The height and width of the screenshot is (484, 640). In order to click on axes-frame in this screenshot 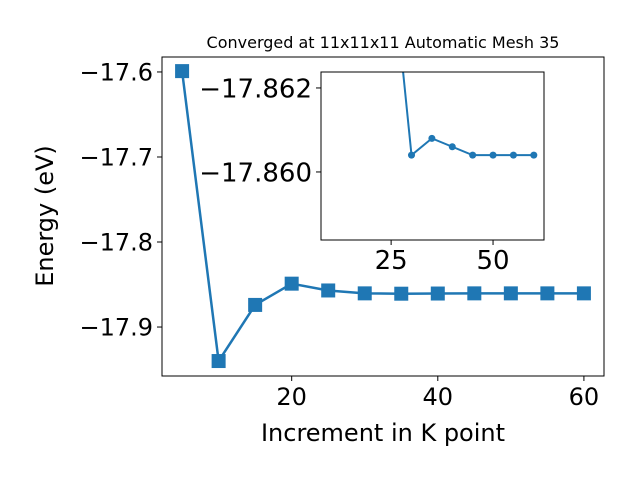, I will do `click(432, 156)`.